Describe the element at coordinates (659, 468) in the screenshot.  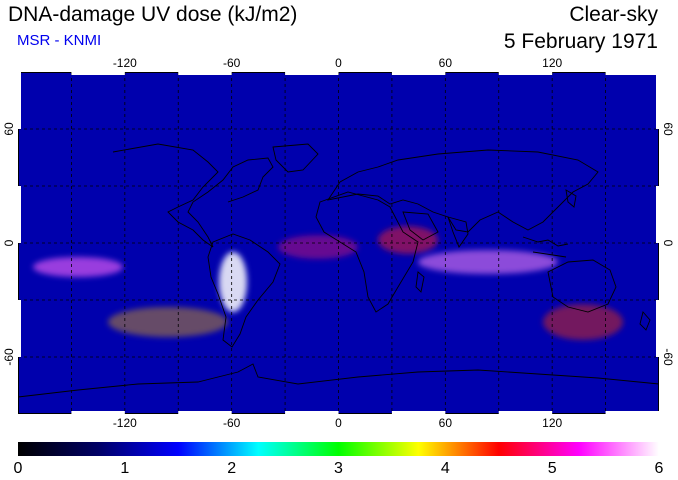
I see `colorbar-tick-label: 6` at that location.